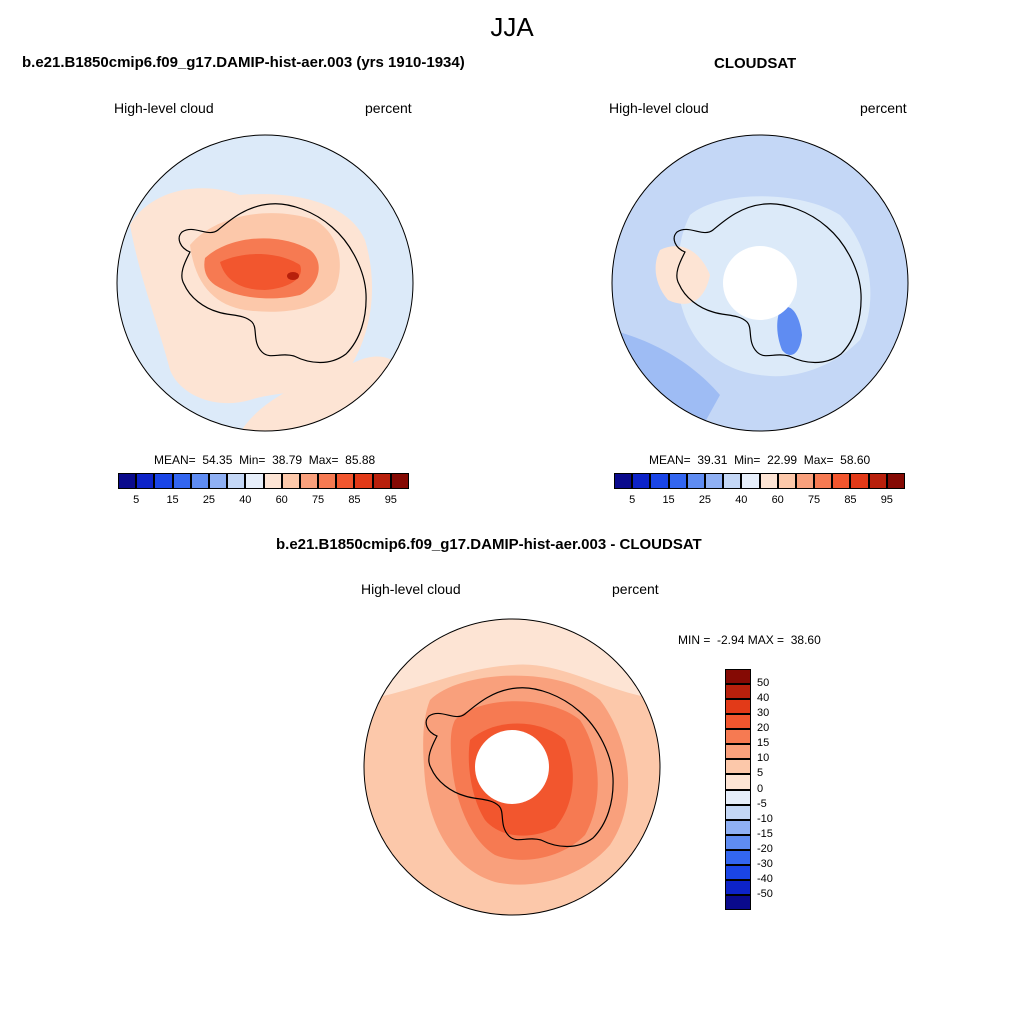 This screenshot has width=1024, height=1024. Describe the element at coordinates (293, 276) in the screenshot. I see `map-1-max-spot` at that location.